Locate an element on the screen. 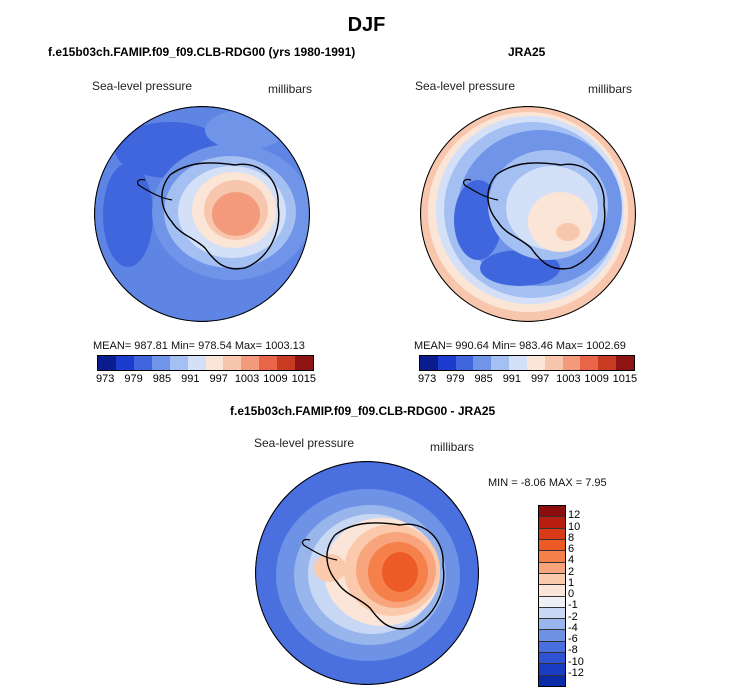 Image resolution: width=733 pixels, height=692 pixels. panel-2-units: millibars is located at coordinates (610, 89).